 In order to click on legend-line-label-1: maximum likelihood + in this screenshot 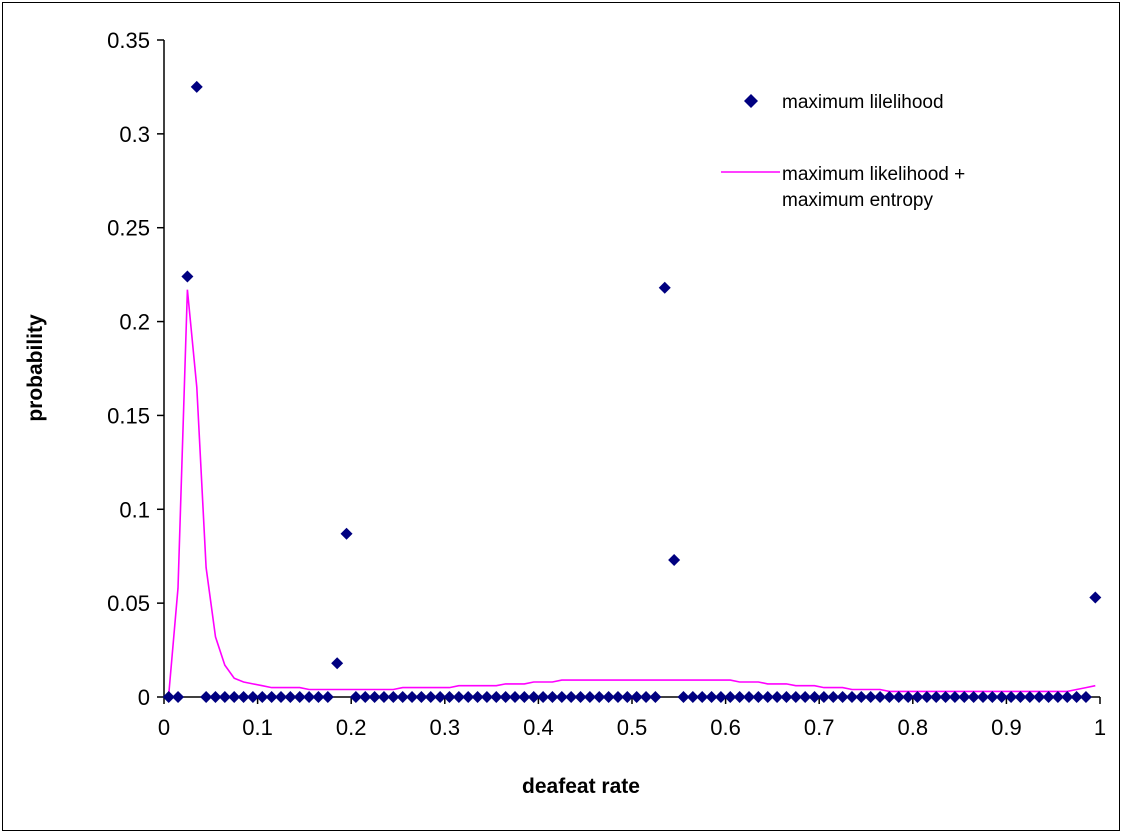, I will do `click(873, 174)`.